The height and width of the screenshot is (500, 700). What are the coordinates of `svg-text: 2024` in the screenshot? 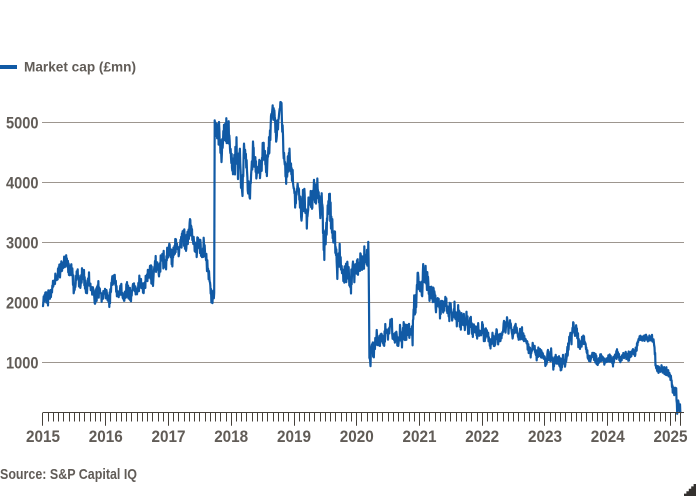 It's located at (608, 436).